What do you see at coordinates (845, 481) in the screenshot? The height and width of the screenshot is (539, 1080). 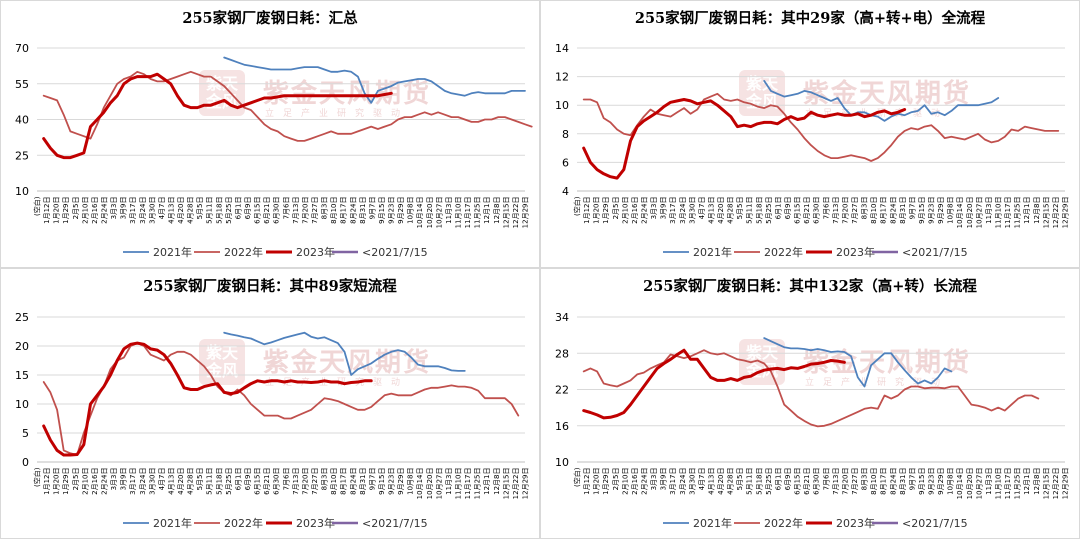 I see `x-tick-label: 7月20日` at bounding box center [845, 481].